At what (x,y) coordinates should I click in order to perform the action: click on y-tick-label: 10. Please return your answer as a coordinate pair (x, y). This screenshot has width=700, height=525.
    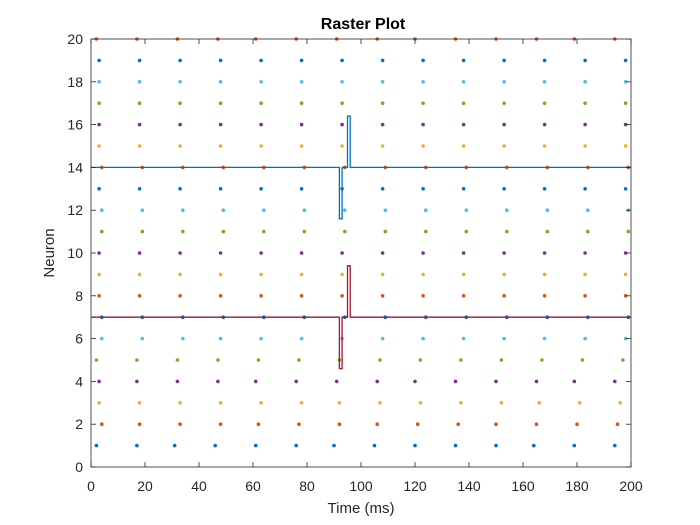
    Looking at the image, I should click on (75, 253).